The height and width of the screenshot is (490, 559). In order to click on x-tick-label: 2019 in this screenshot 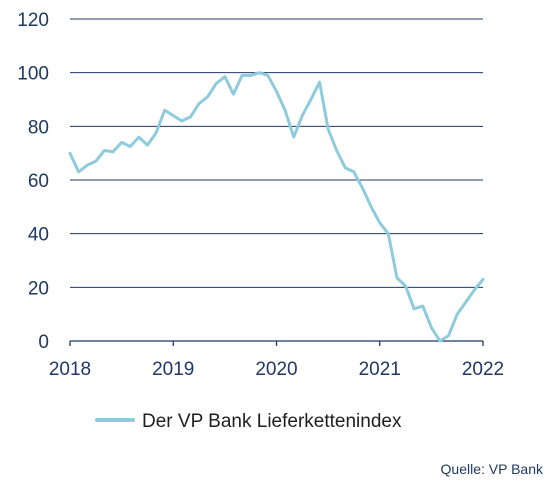, I will do `click(173, 369)`.